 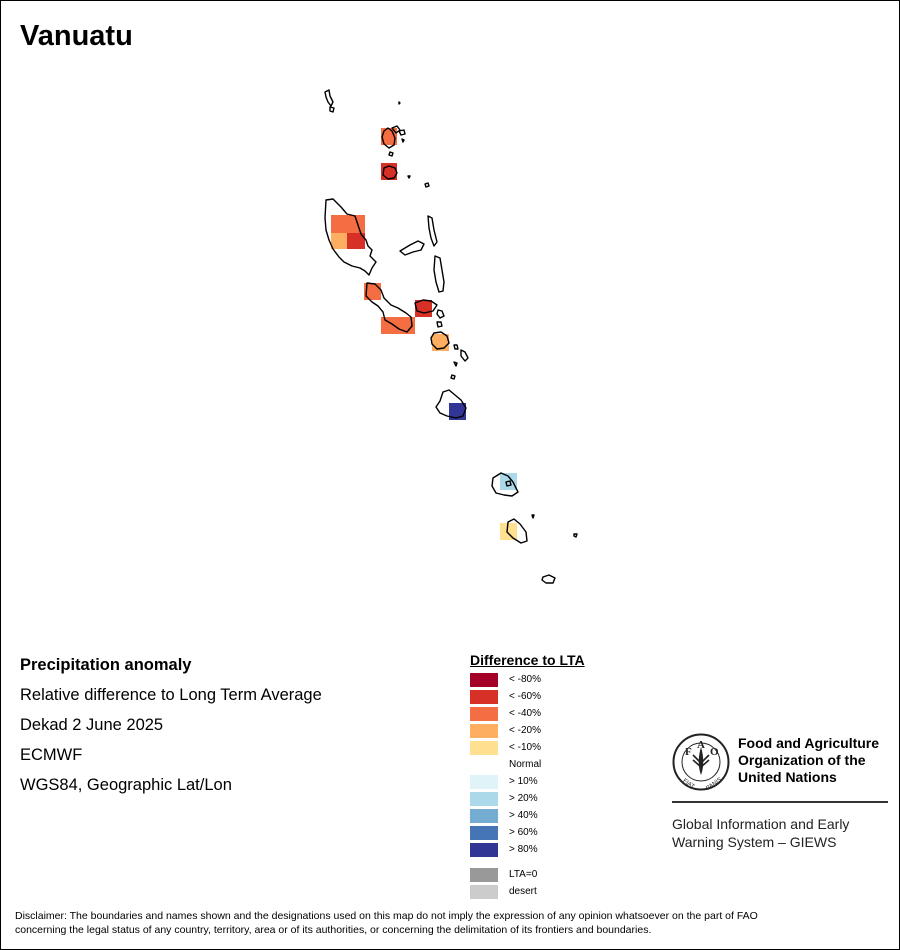 What do you see at coordinates (525, 713) in the screenshot?
I see `legend-label: < -40%` at bounding box center [525, 713].